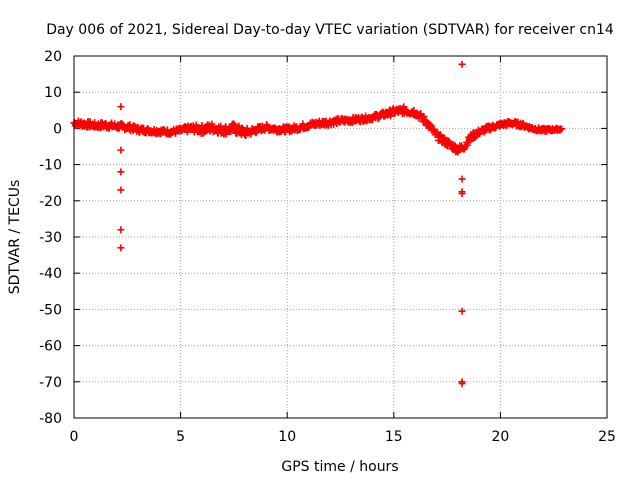 Image resolution: width=640 pixels, height=480 pixels. What do you see at coordinates (50, 202) in the screenshot?
I see `y-tick-label: -20` at bounding box center [50, 202].